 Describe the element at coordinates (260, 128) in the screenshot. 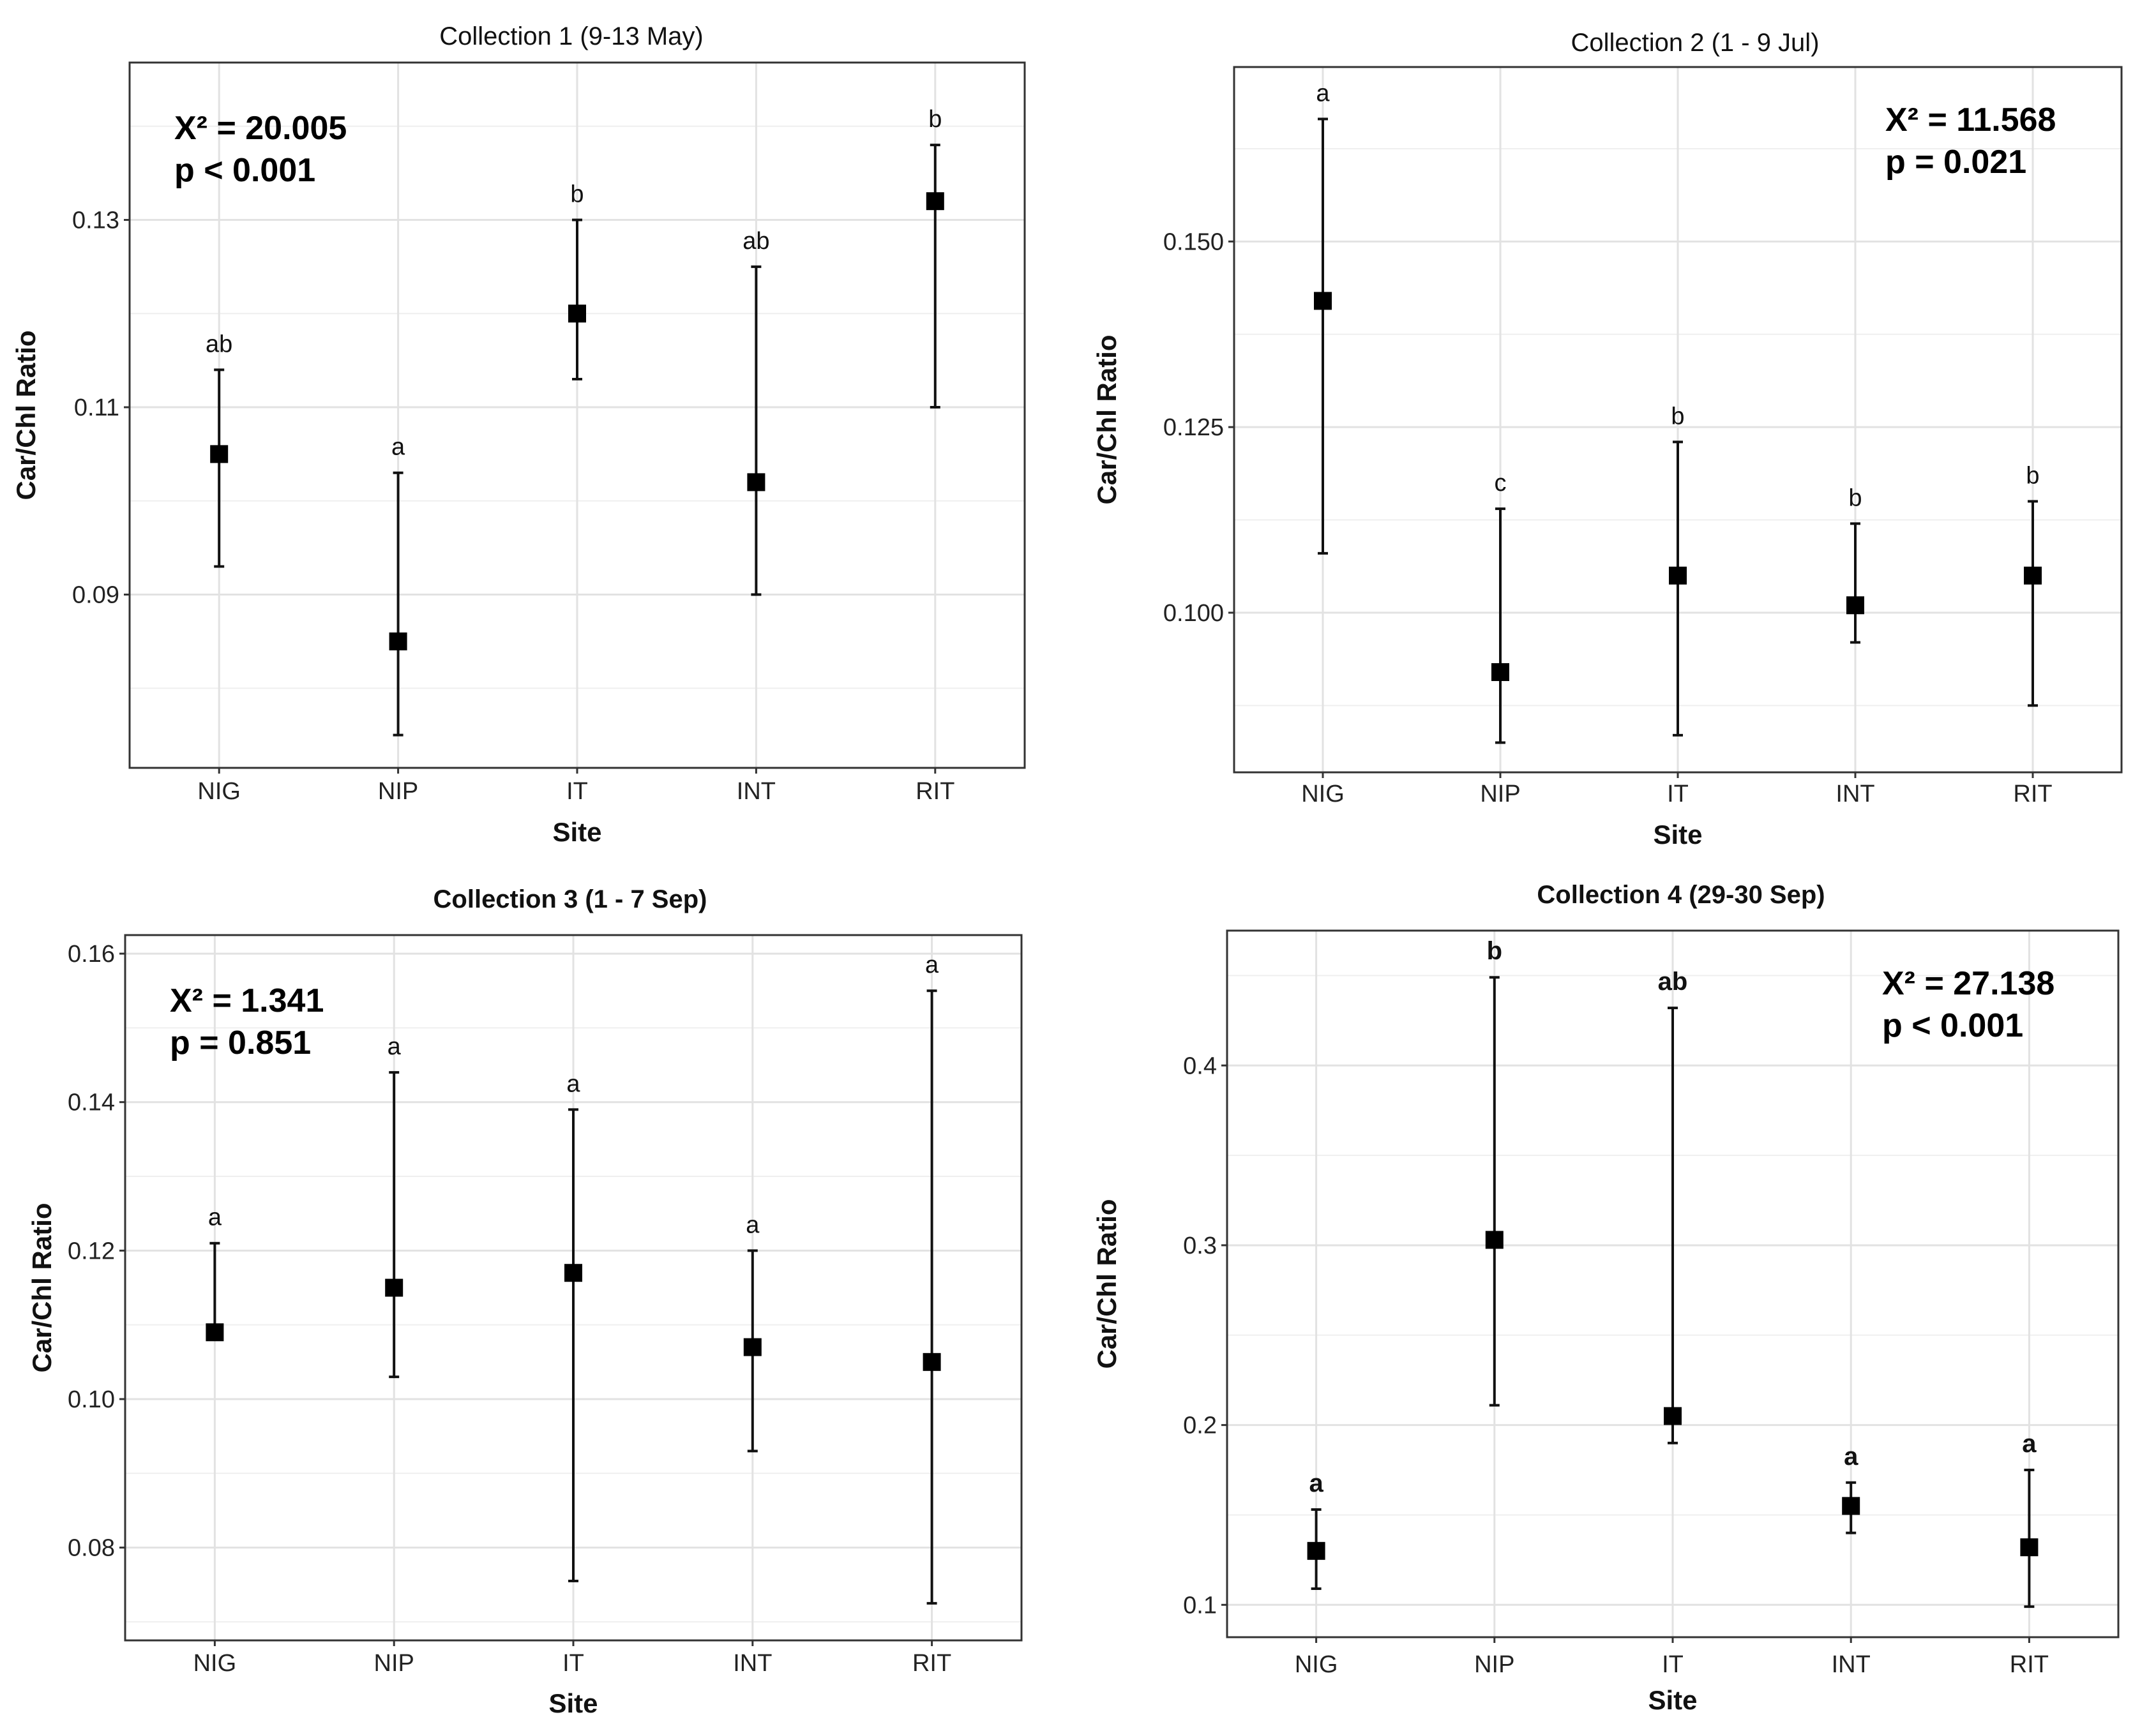

I see `stat-chi-square: X² = 20.005` at that location.